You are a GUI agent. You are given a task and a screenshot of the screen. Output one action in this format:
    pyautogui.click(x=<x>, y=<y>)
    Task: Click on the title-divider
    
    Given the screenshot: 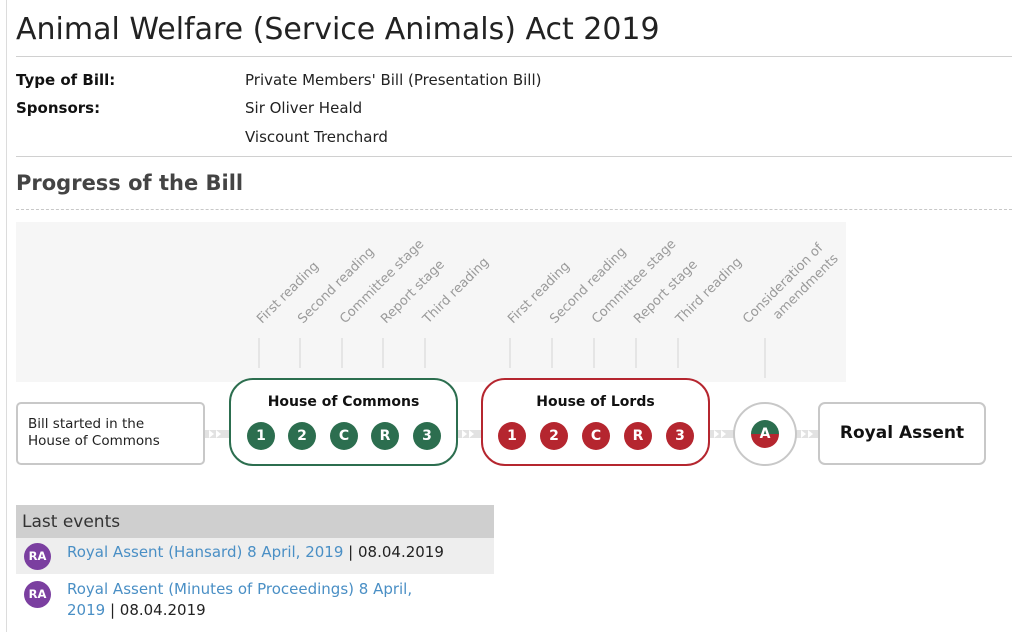 What is the action you would take?
    pyautogui.click(x=514, y=56)
    